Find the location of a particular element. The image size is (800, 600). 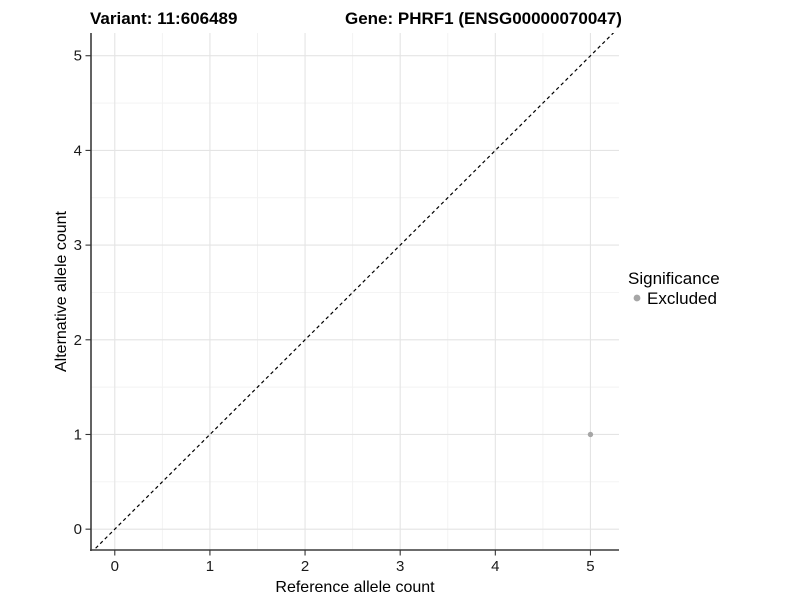

legend-label-excluded: Excluded is located at coordinates (682, 298).